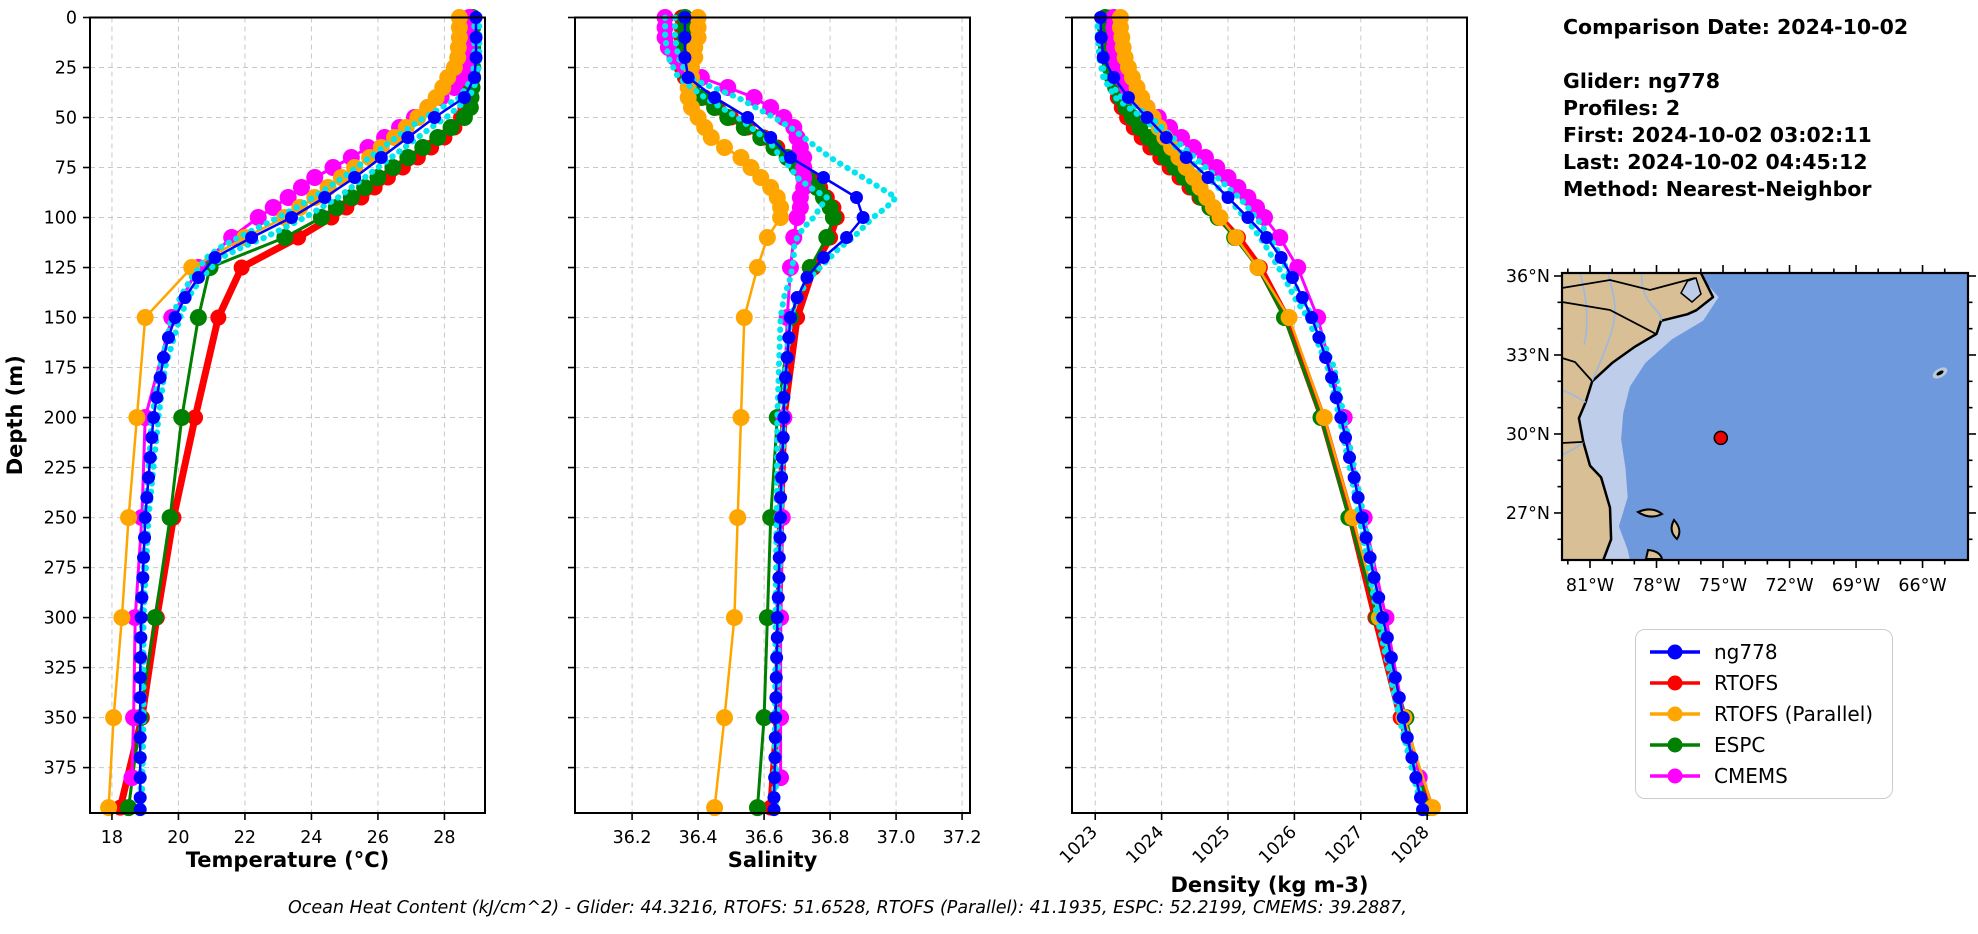  What do you see at coordinates (60, 269) in the screenshot?
I see `y-tick-label: 125` at bounding box center [60, 269].